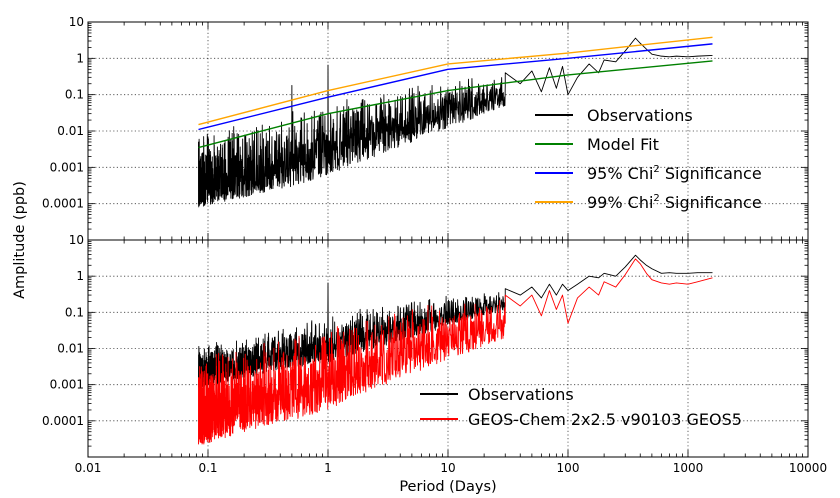 The height and width of the screenshot is (498, 840). I want to click on x-tick-label: 10000, so click(808, 468).